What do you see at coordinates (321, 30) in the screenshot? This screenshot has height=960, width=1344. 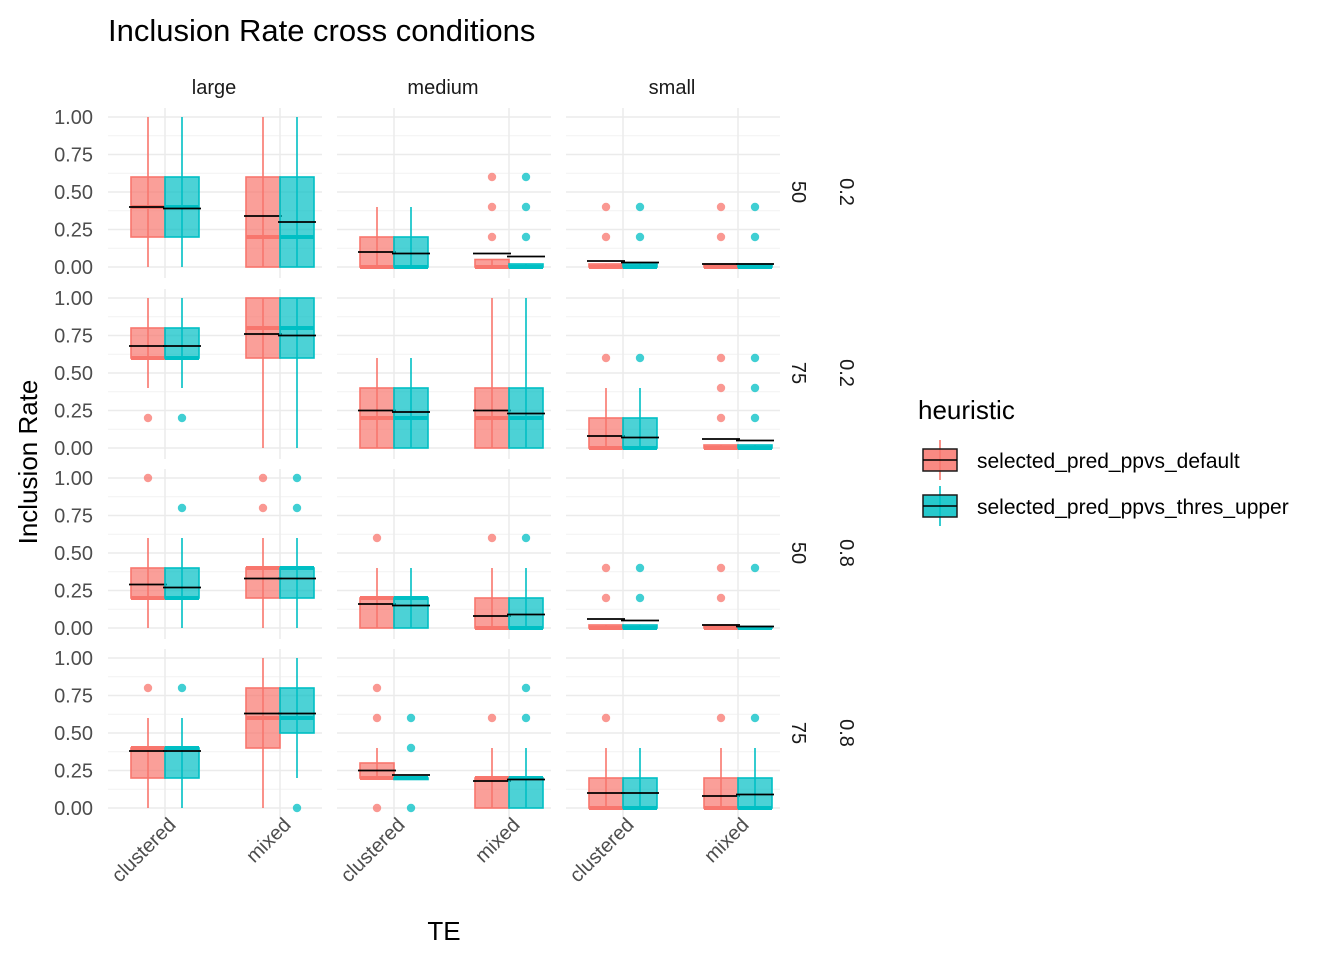 I see `chart-title: Inclusion Rate cross conditions` at bounding box center [321, 30].